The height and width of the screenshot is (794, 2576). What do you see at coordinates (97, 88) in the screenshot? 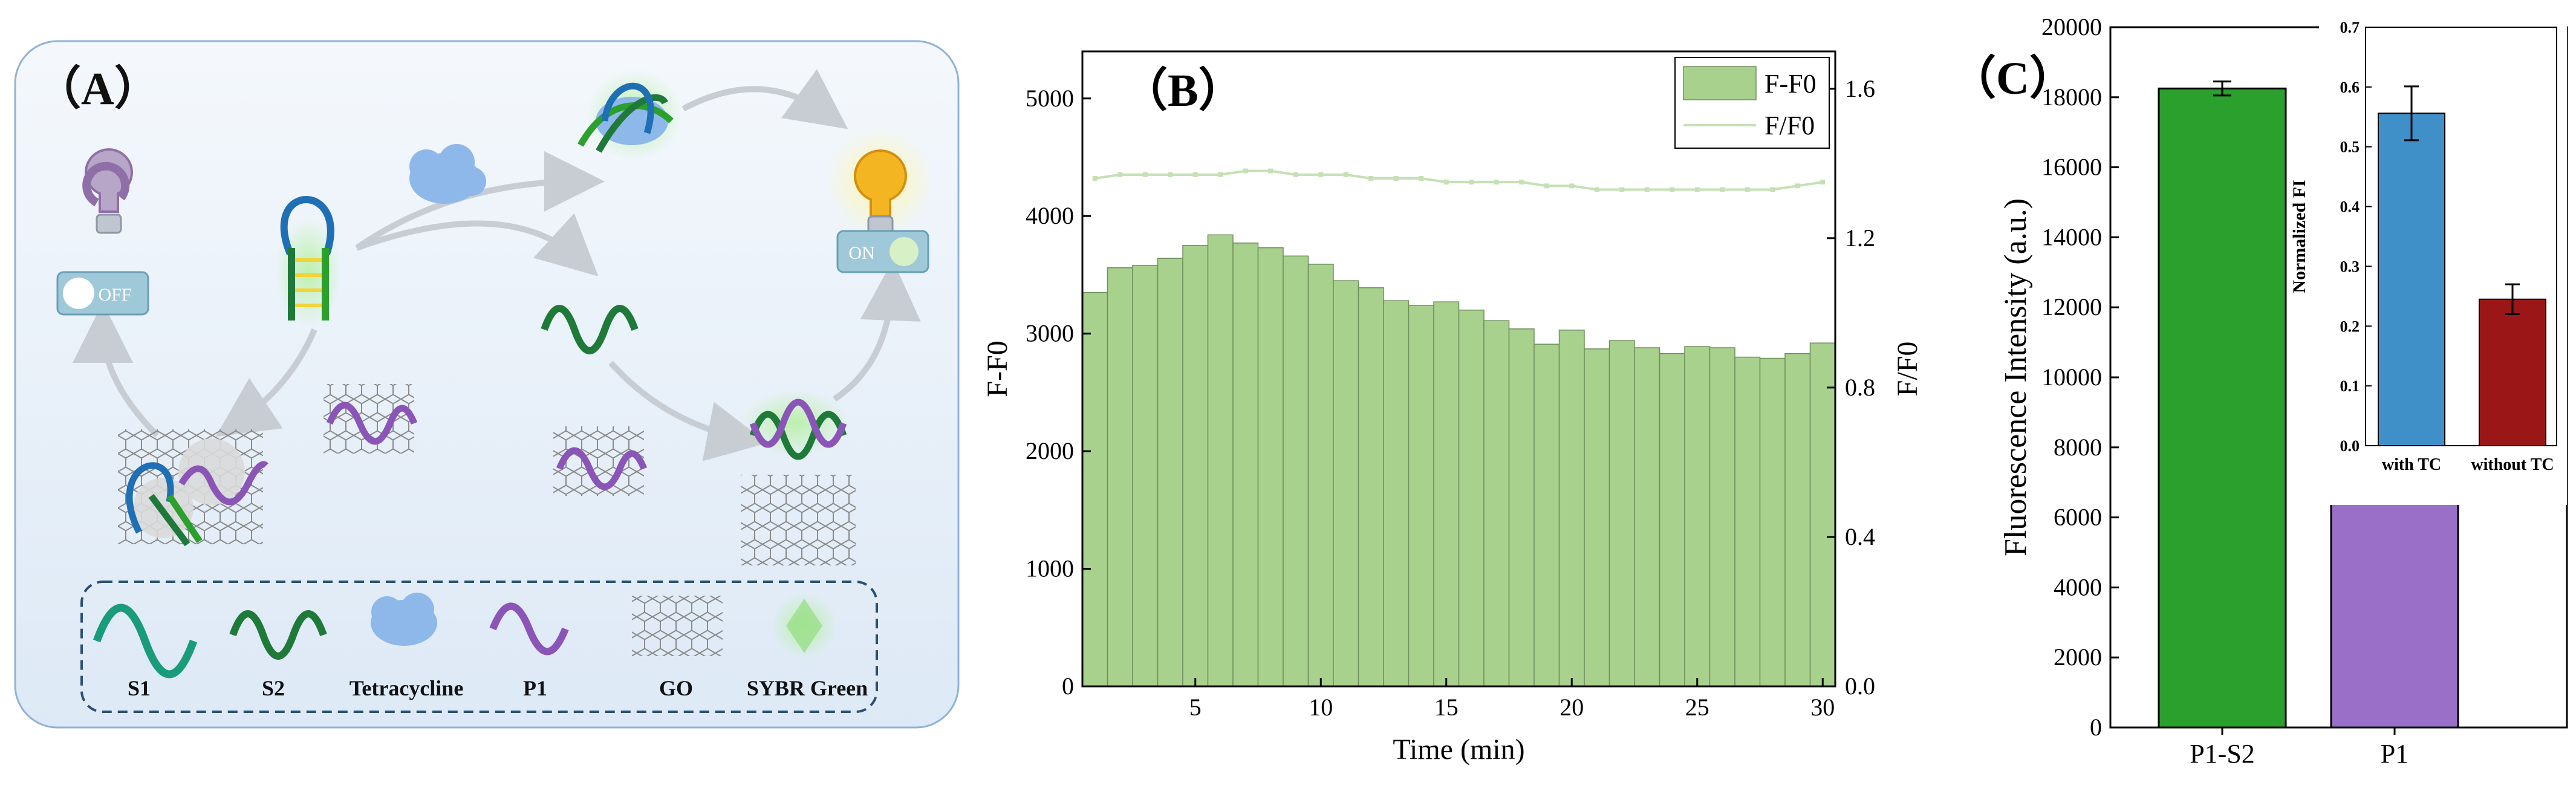
I see `panel-a-label: （A）` at bounding box center [97, 88].